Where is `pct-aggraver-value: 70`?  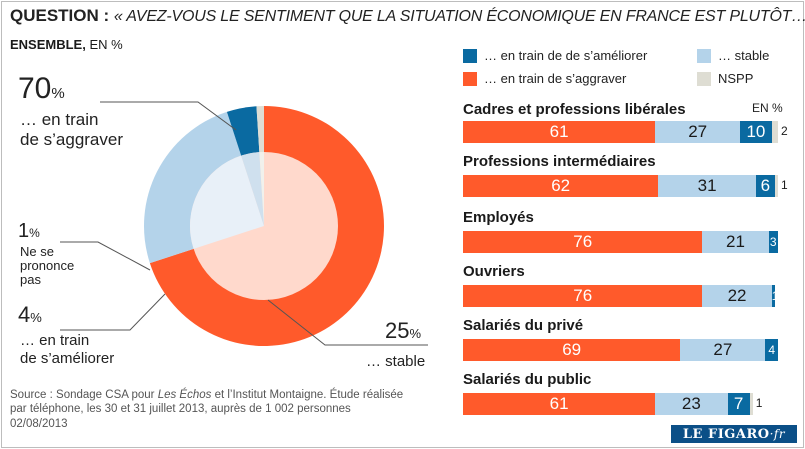 pct-aggraver-value: 70 is located at coordinates (35, 88).